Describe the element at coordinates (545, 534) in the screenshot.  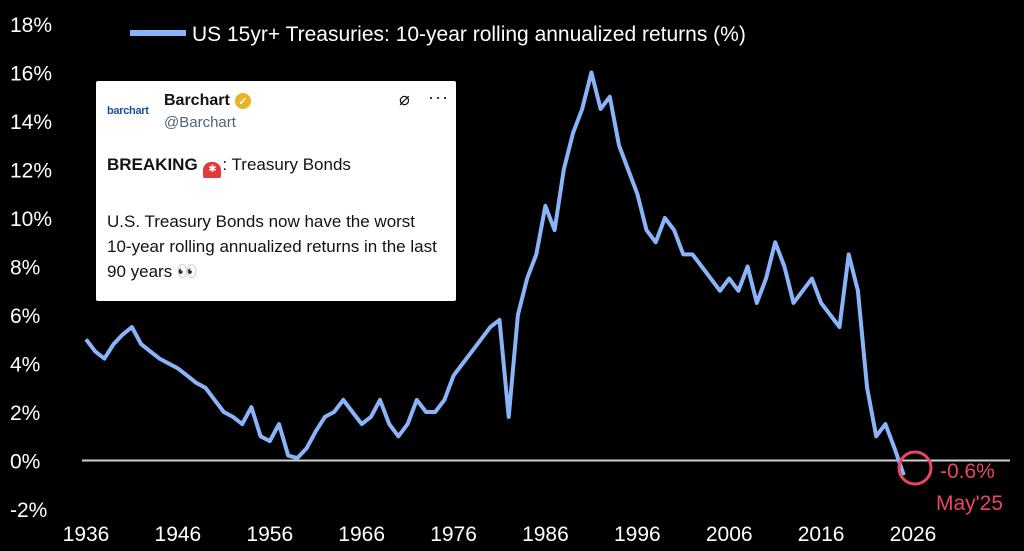
I see `x-tick-label: 1986` at that location.